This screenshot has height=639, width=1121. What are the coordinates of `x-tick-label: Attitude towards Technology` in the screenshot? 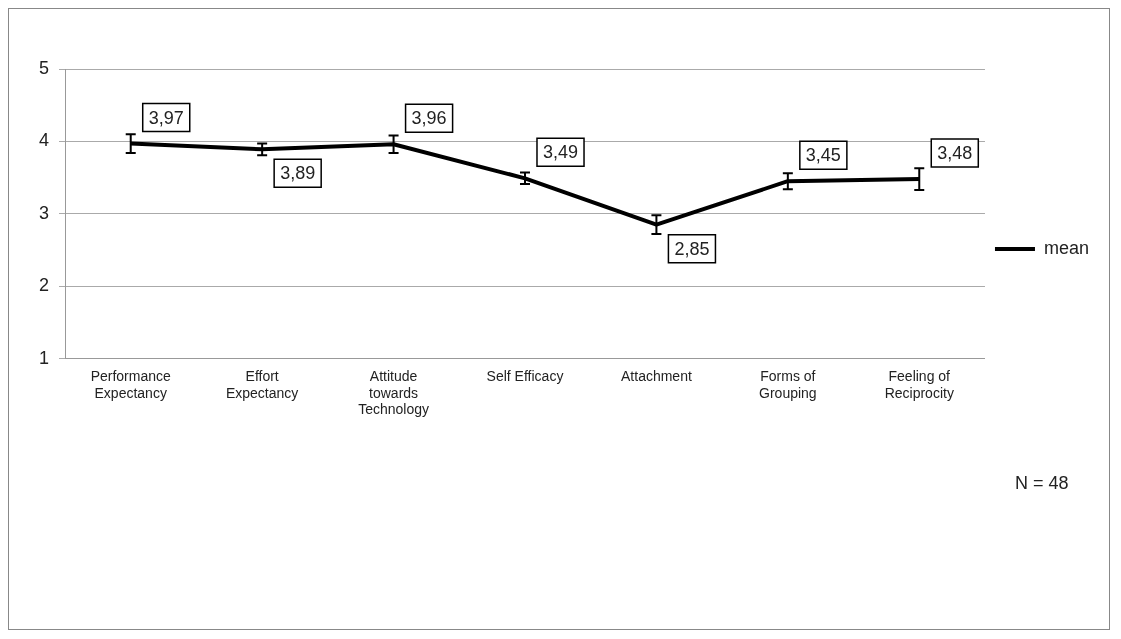 It's located at (393, 392).